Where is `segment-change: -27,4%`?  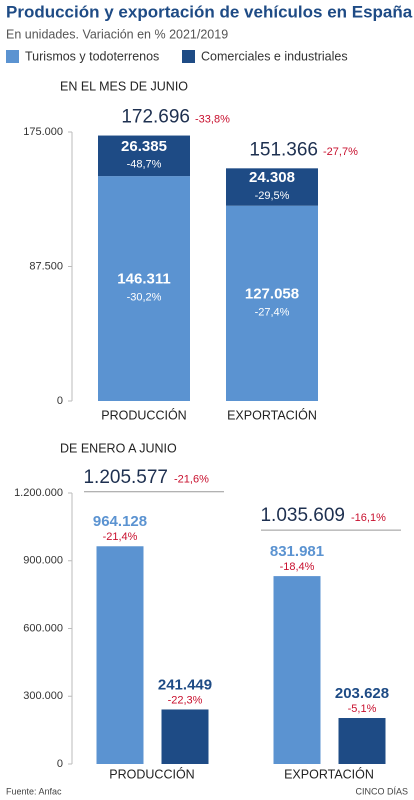 segment-change: -27,4% is located at coordinates (272, 312).